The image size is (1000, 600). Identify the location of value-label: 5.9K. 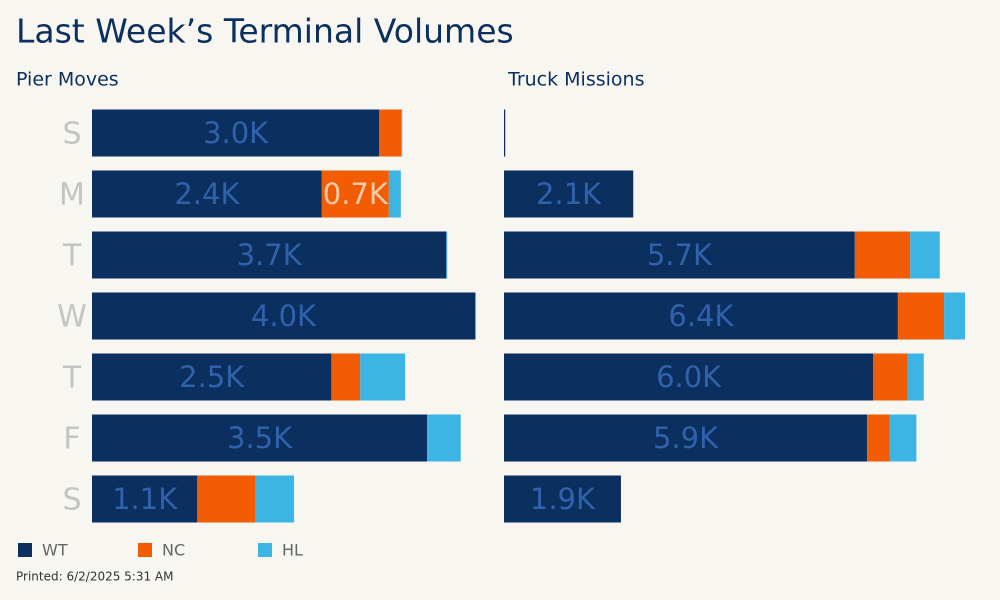
(686, 438).